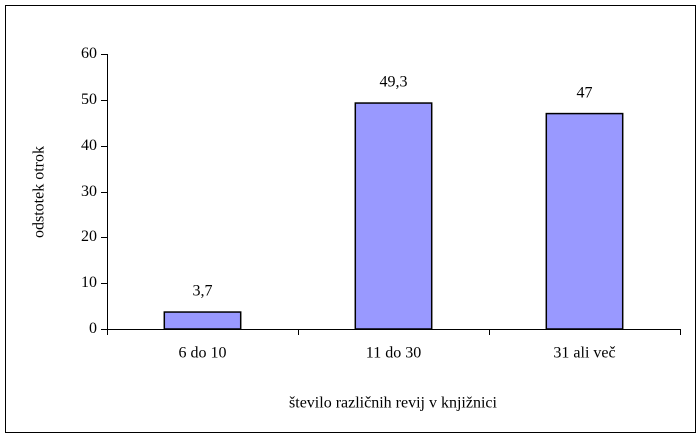  I want to click on value-label: 3,7, so click(203, 291).